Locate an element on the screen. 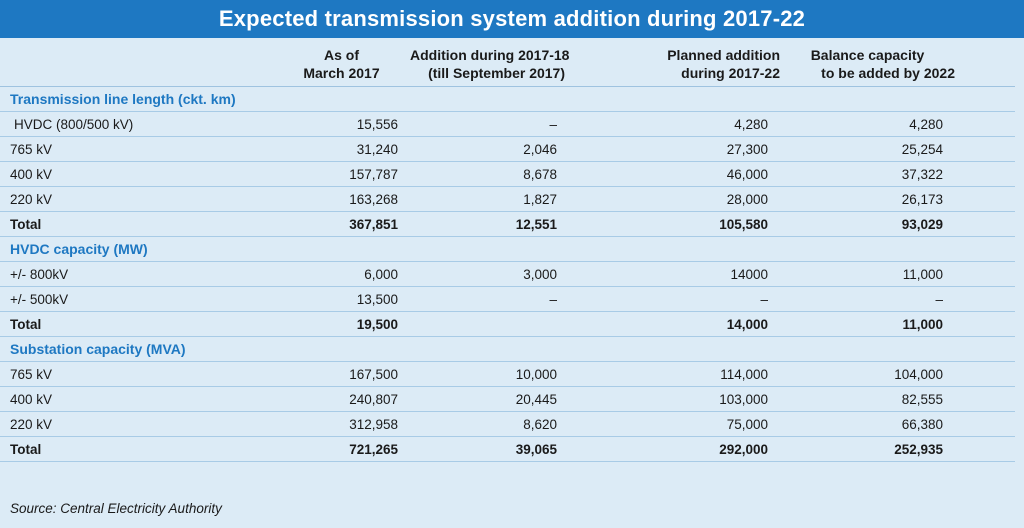  cell-balance-capacity: 82,555 is located at coordinates (867, 399).